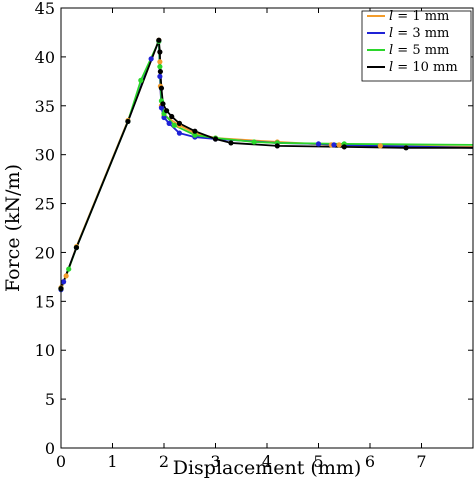  I want to click on y-tick-label: 10, so click(45, 350).